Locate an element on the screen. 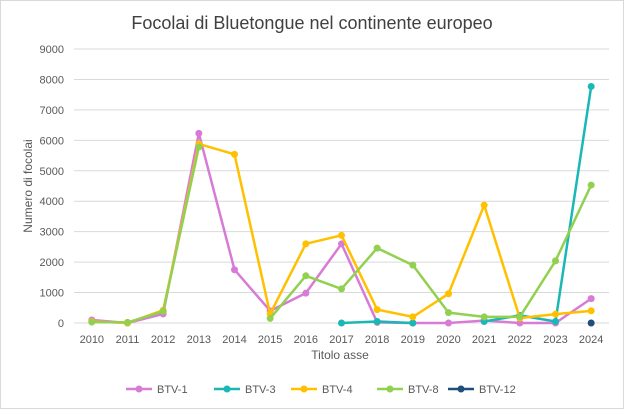  x-tick-label: 2022 is located at coordinates (520, 340).